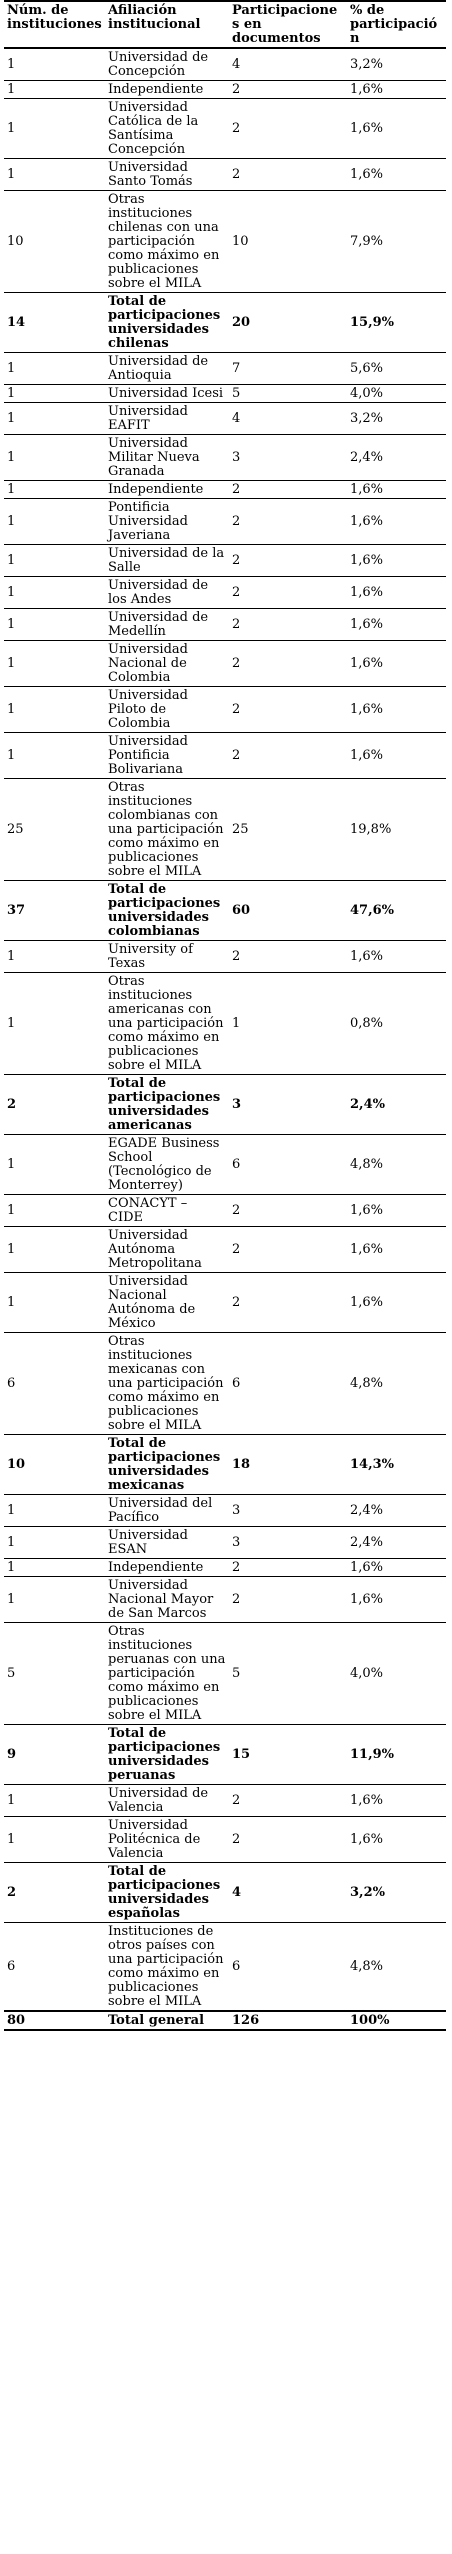 The image size is (452, 2554). What do you see at coordinates (288, 1464) in the screenshot?
I see `cell-participaciones: 18` at bounding box center [288, 1464].